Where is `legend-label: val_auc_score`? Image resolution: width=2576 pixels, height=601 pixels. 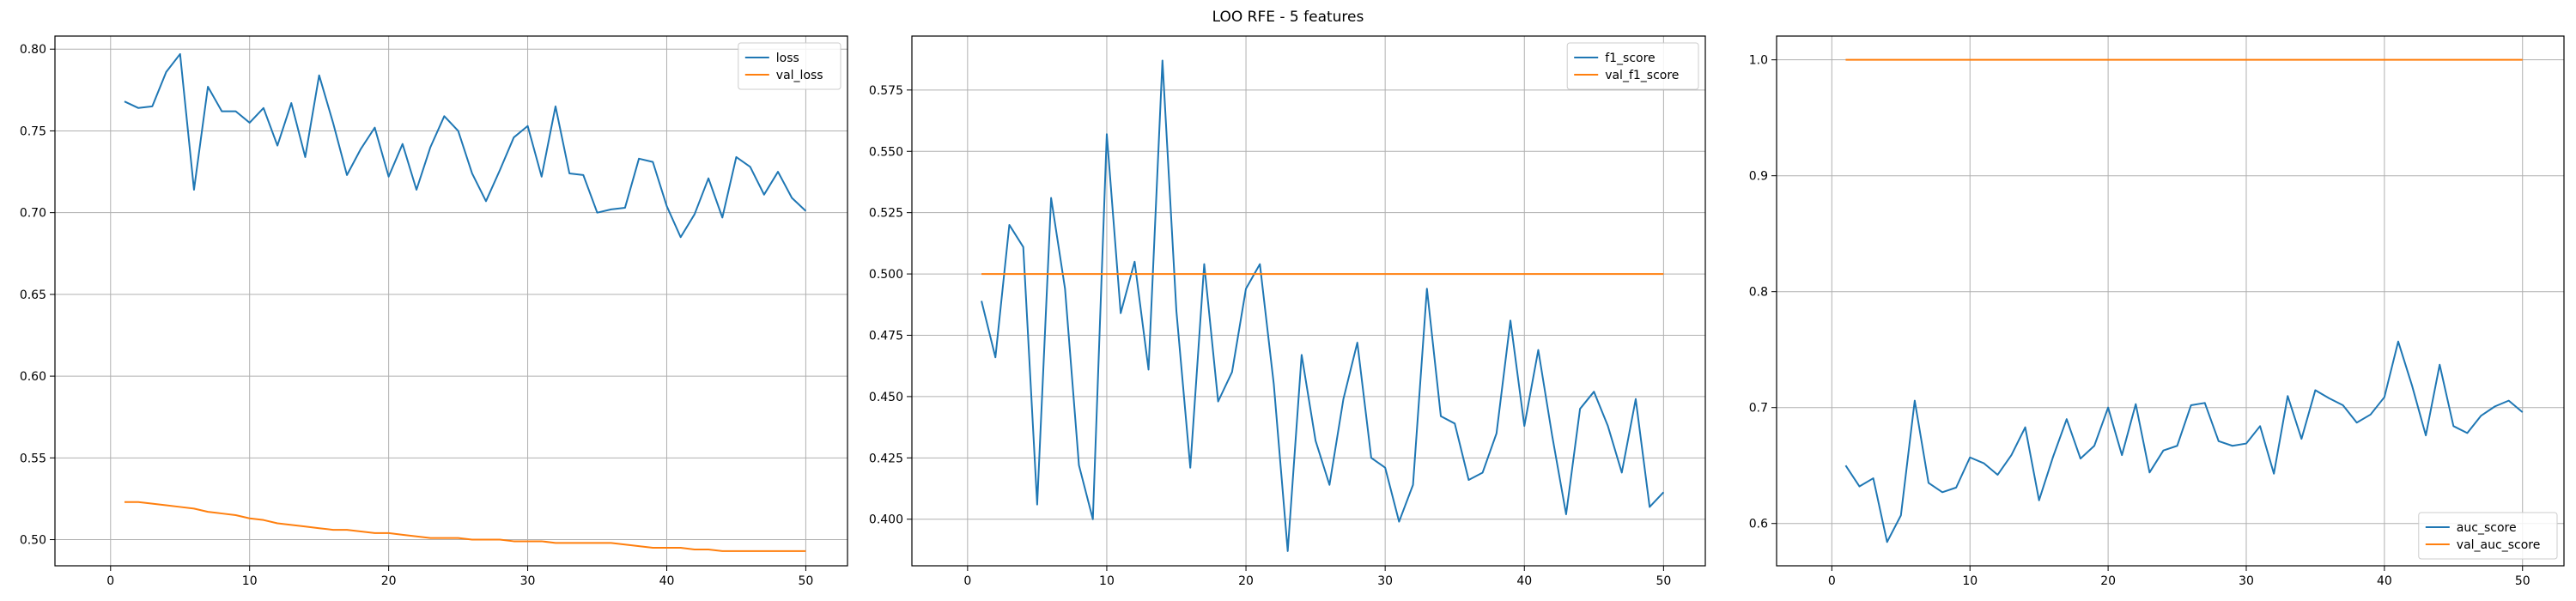
legend-label: val_auc_score is located at coordinates (2499, 545).